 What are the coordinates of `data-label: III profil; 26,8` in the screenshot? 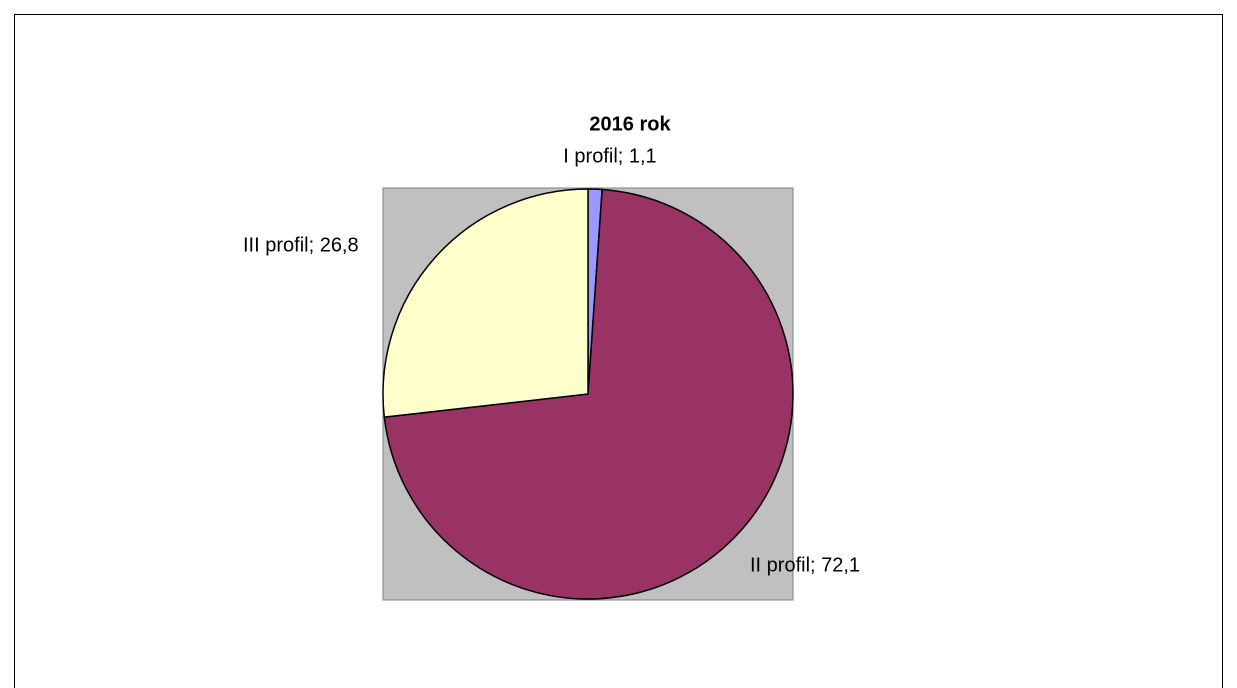 It's located at (301, 245).